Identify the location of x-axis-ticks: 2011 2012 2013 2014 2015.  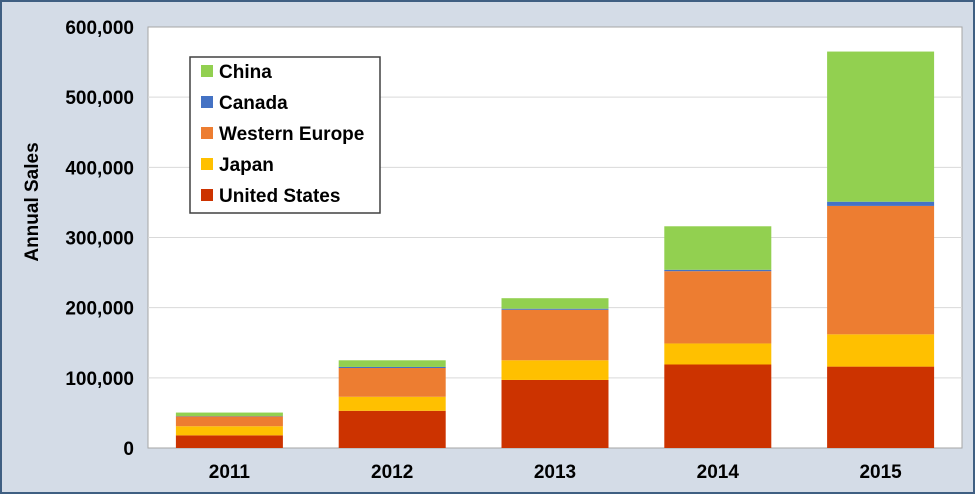
(555, 472).